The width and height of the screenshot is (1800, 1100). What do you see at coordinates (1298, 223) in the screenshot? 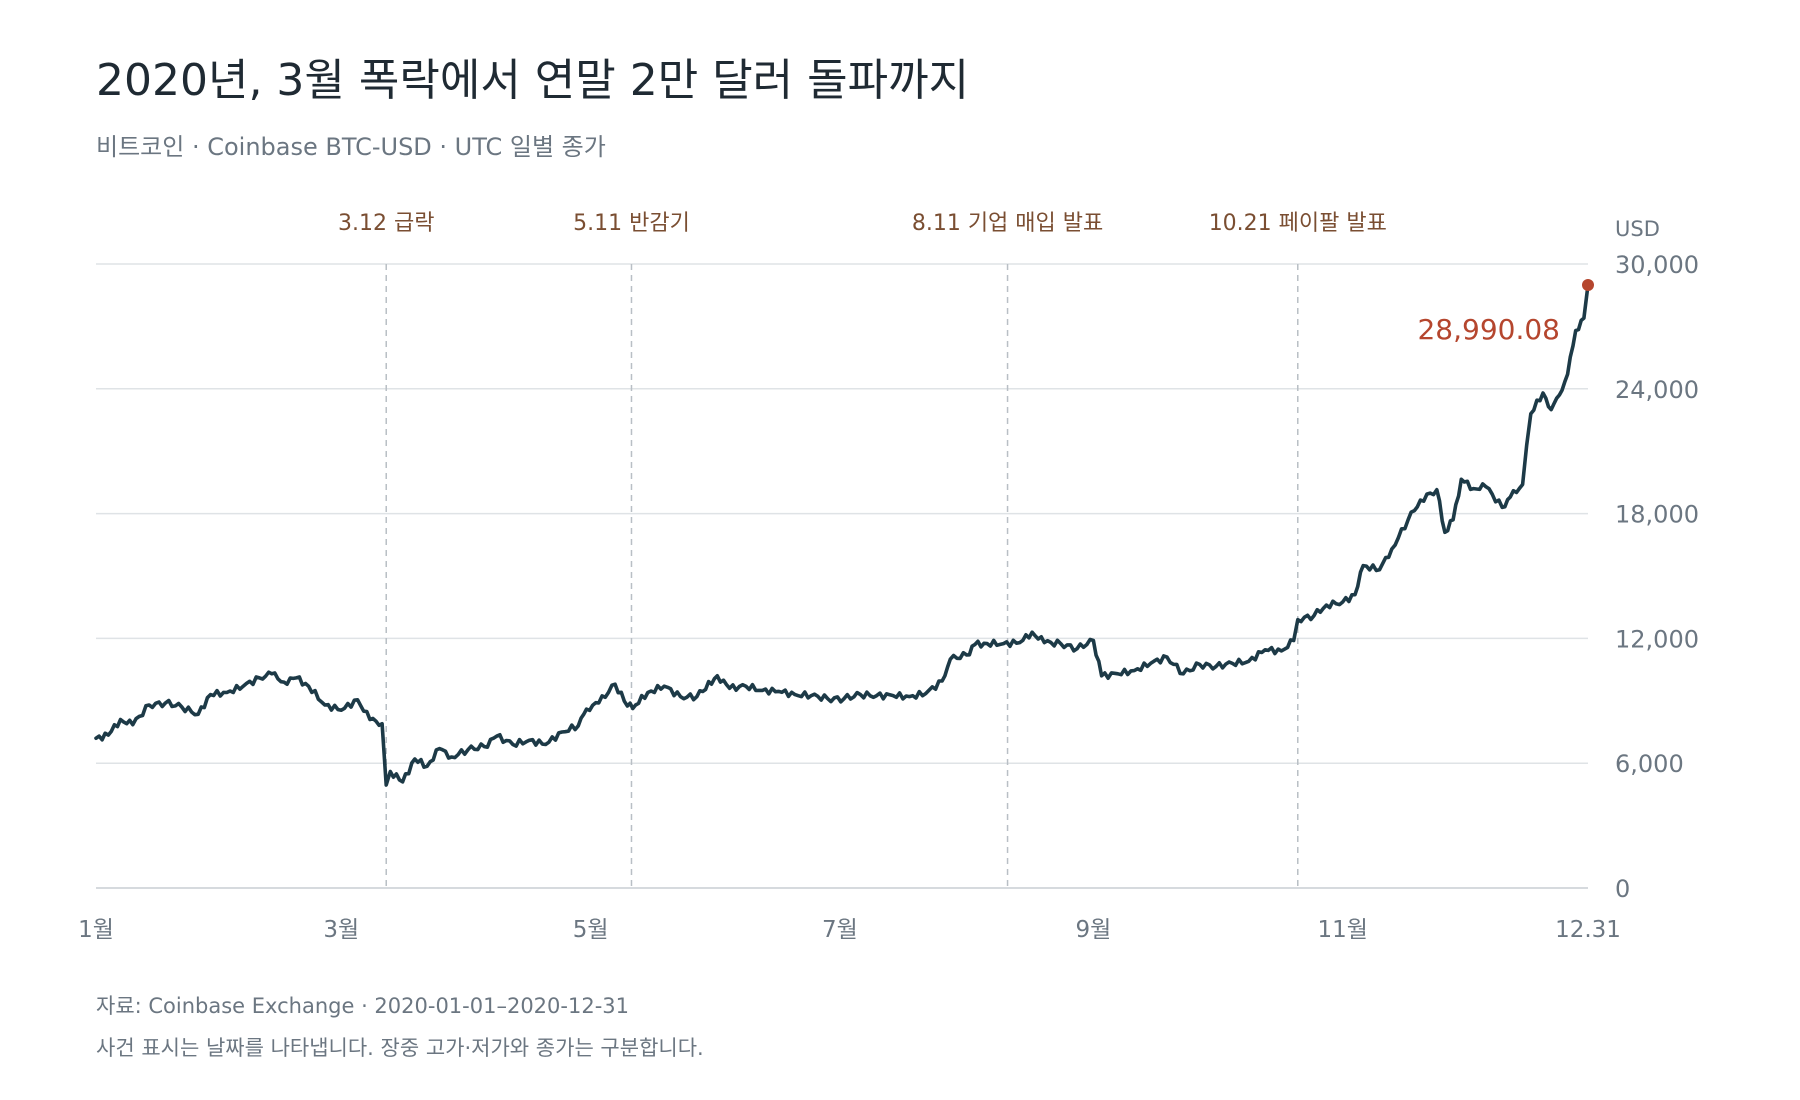
I see `event-label: 10.21 페이팔 발표` at bounding box center [1298, 223].